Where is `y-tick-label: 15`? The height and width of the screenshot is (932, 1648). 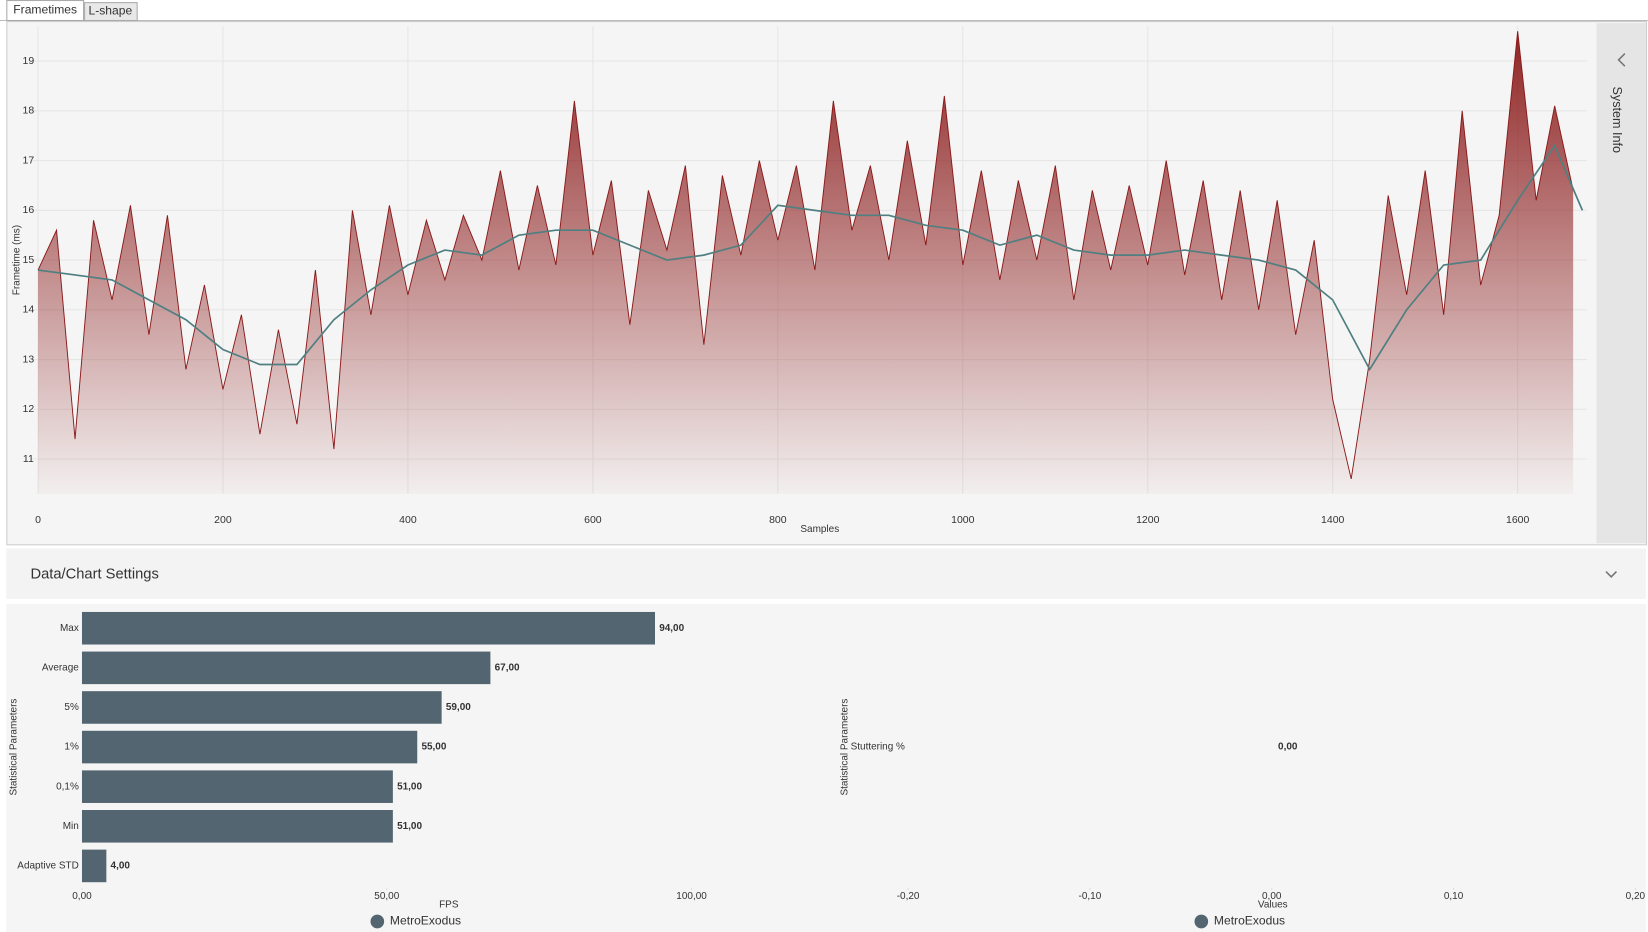
y-tick-label: 15 is located at coordinates (29, 260).